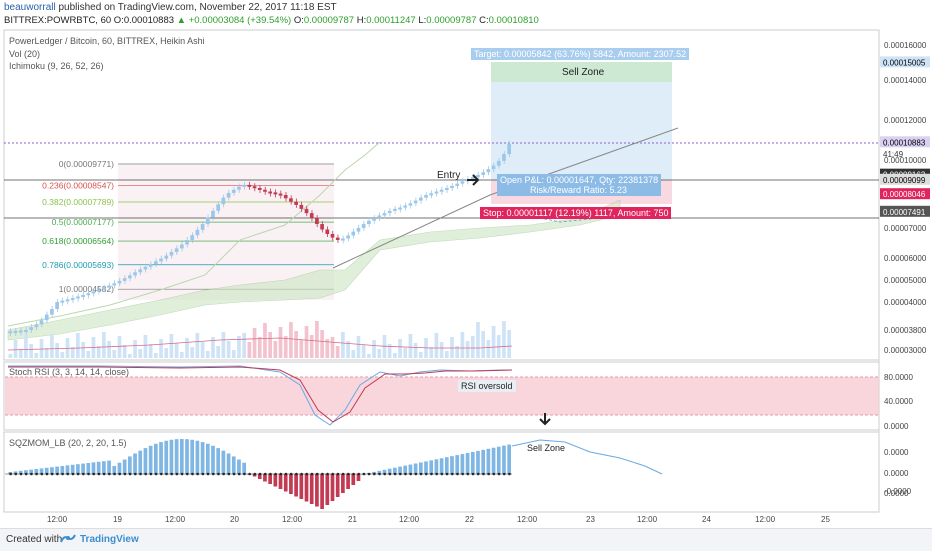 Image resolution: width=932 pixels, height=551 pixels. I want to click on l-label: L:, so click(422, 20).